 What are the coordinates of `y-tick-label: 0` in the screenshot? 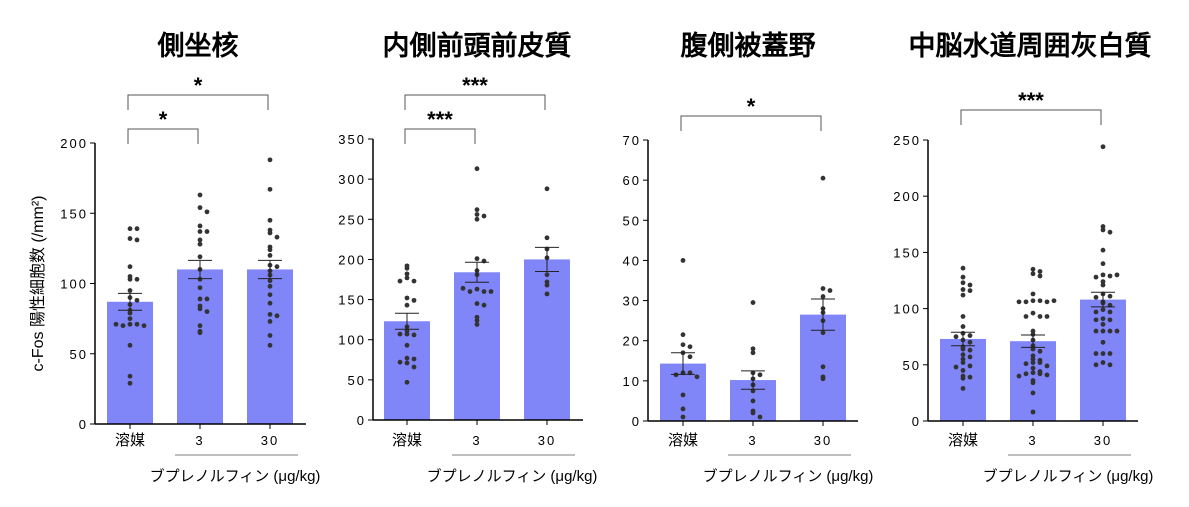 It's located at (83, 424).